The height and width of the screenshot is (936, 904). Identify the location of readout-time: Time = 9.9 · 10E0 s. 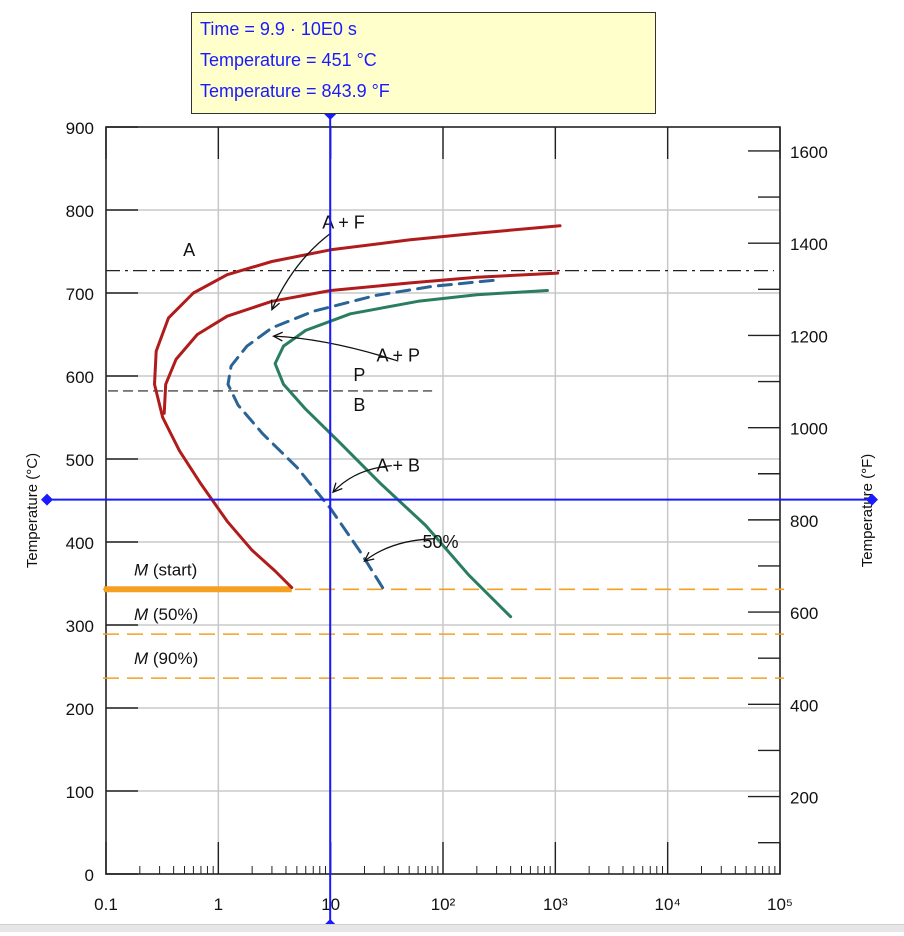
(278, 29).